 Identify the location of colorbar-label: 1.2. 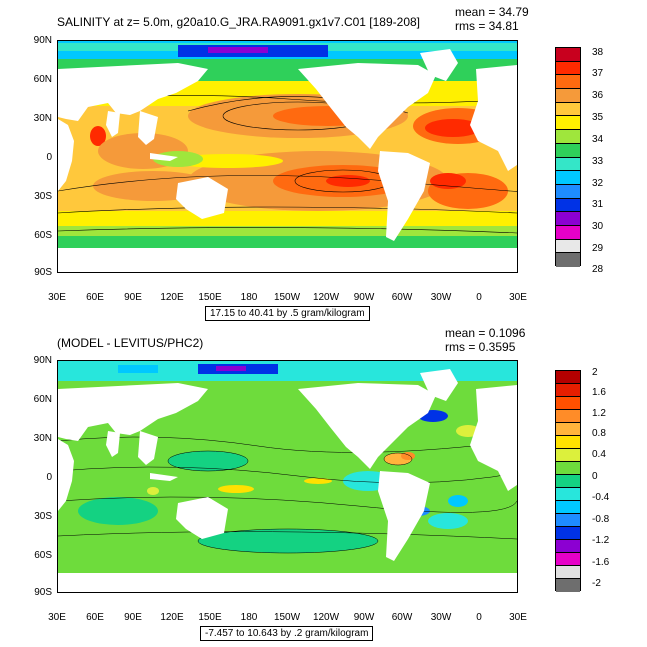
(599, 413).